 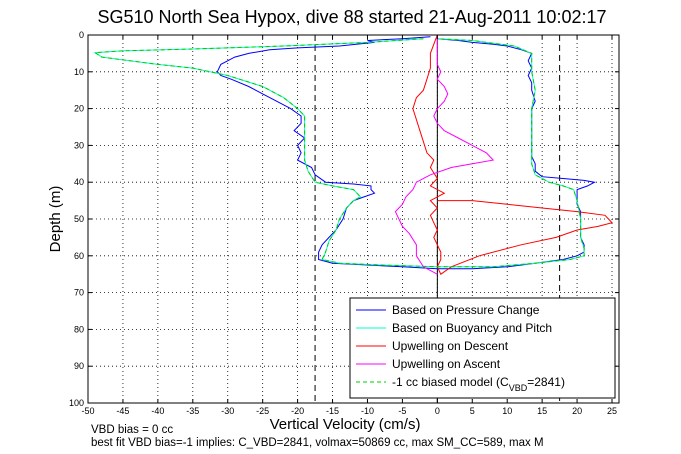 What do you see at coordinates (437, 411) in the screenshot?
I see `x-tick-label: 0` at bounding box center [437, 411].